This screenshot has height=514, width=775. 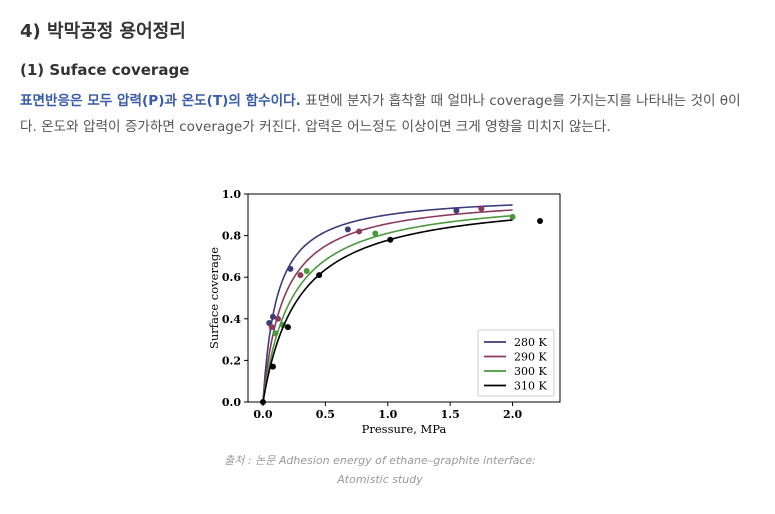 I want to click on y-tick-label: 0.8, so click(x=231, y=236).